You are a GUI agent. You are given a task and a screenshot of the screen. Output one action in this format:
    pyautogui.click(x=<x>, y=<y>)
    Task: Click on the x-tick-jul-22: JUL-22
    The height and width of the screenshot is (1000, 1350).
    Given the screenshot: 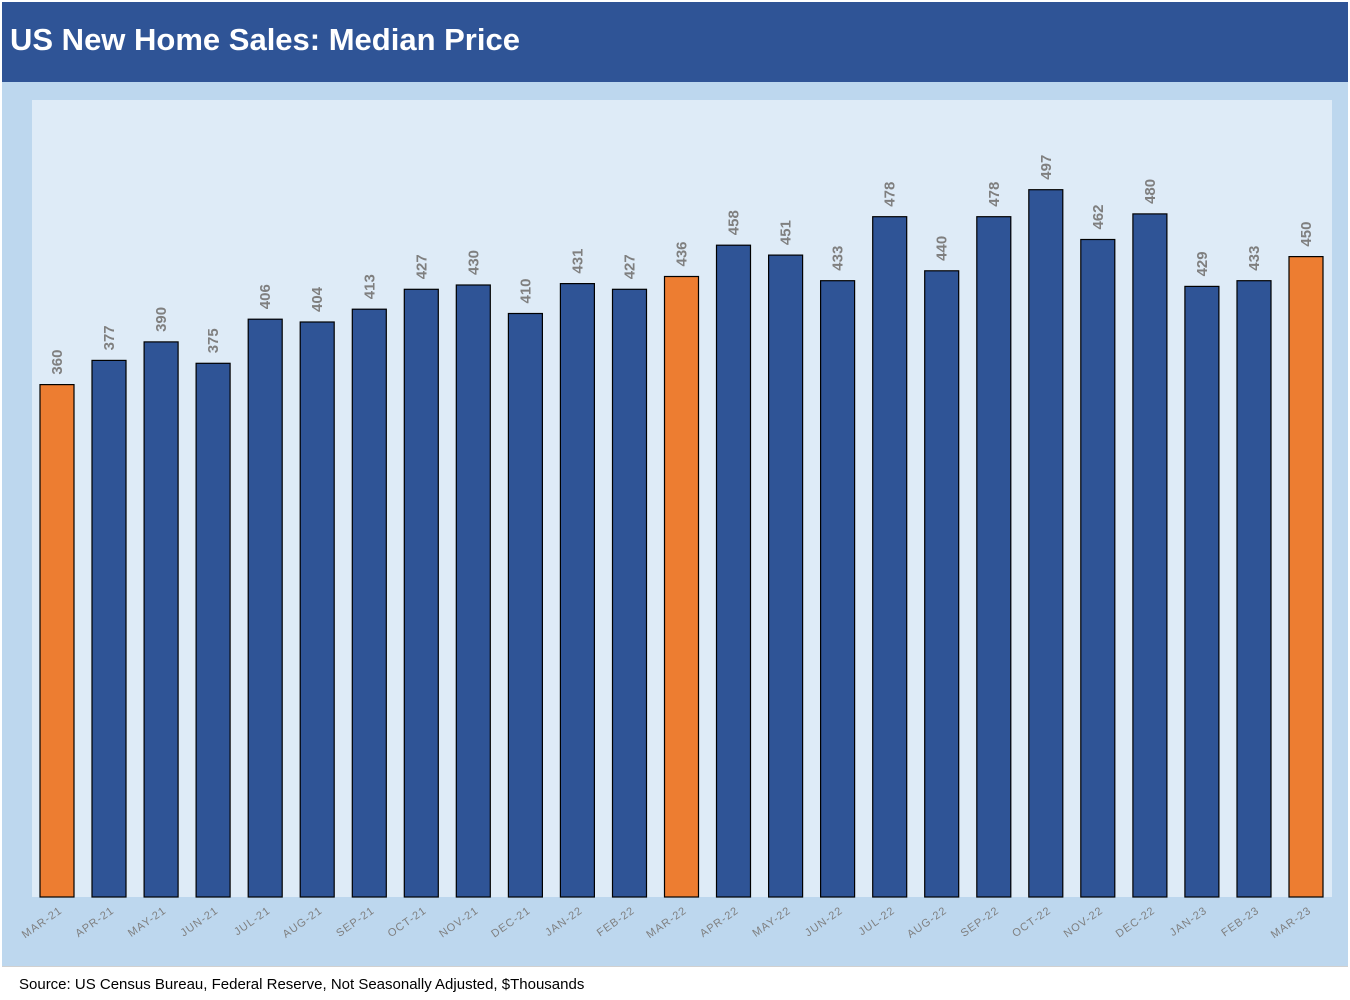 What is the action you would take?
    pyautogui.click(x=877, y=922)
    